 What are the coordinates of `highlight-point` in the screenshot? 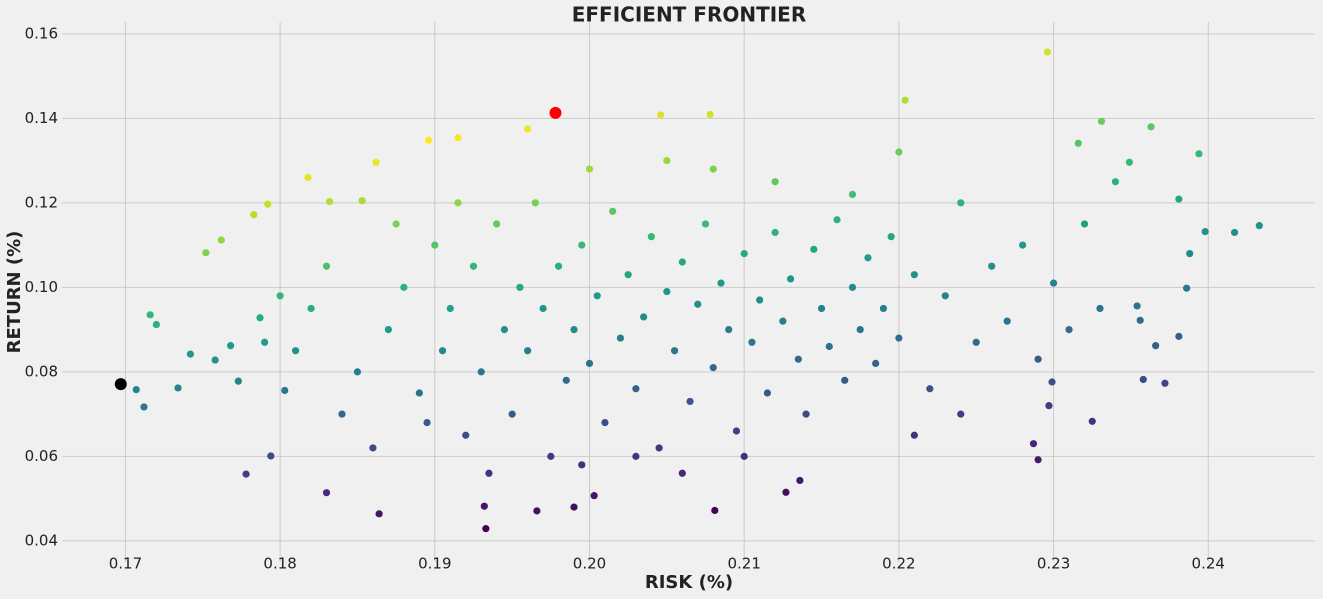 It's located at (120, 384).